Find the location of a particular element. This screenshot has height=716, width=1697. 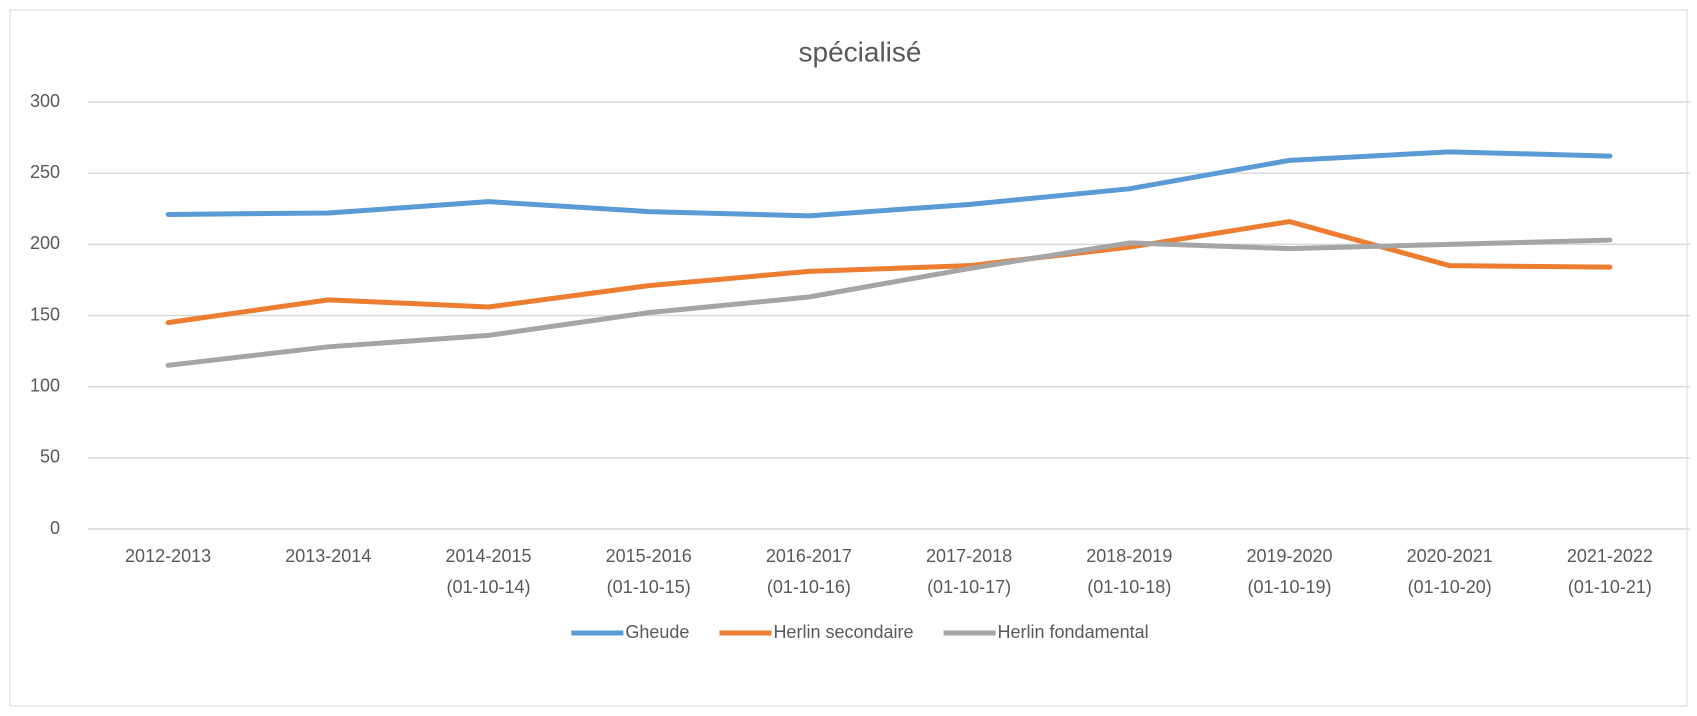

y-tick-label: 150 is located at coordinates (45, 314).